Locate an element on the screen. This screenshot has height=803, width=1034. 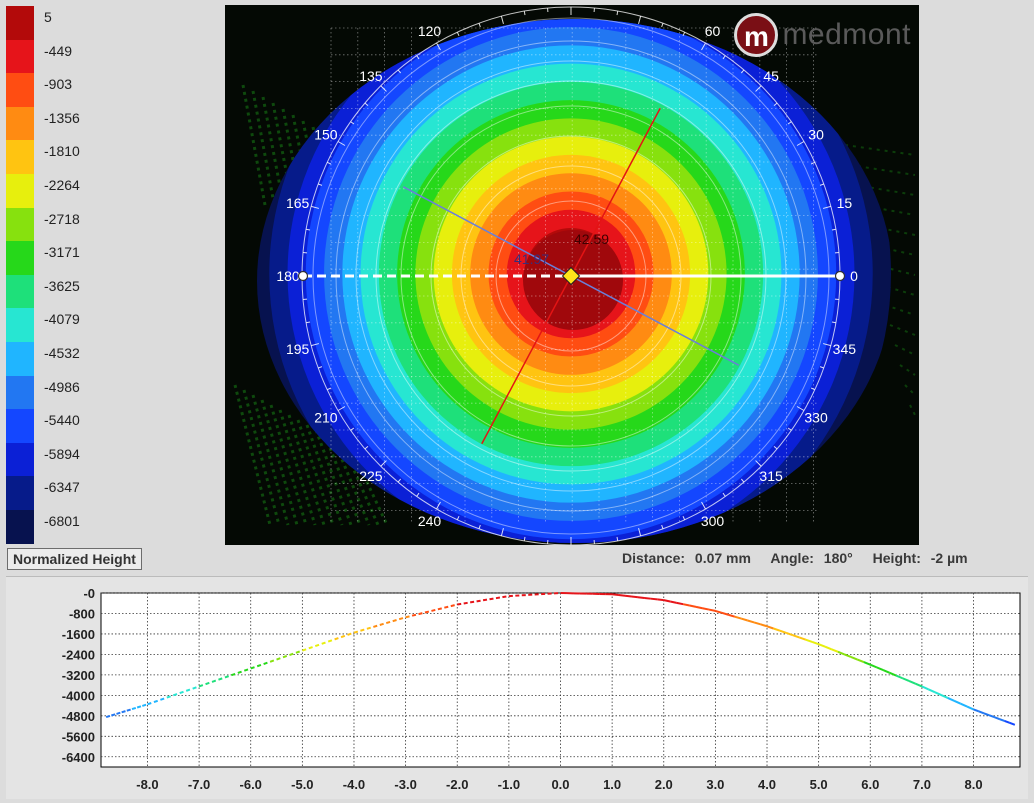
x-tick-label: 6.0 is located at coordinates (870, 784).